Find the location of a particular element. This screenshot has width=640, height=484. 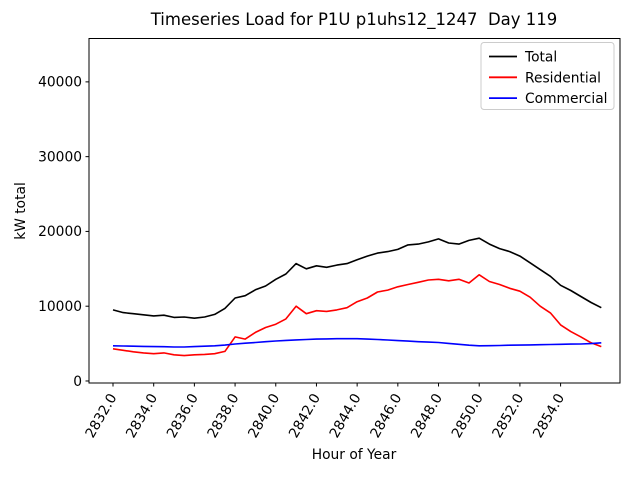

x-axis-label: Hour of Year is located at coordinates (354, 455).